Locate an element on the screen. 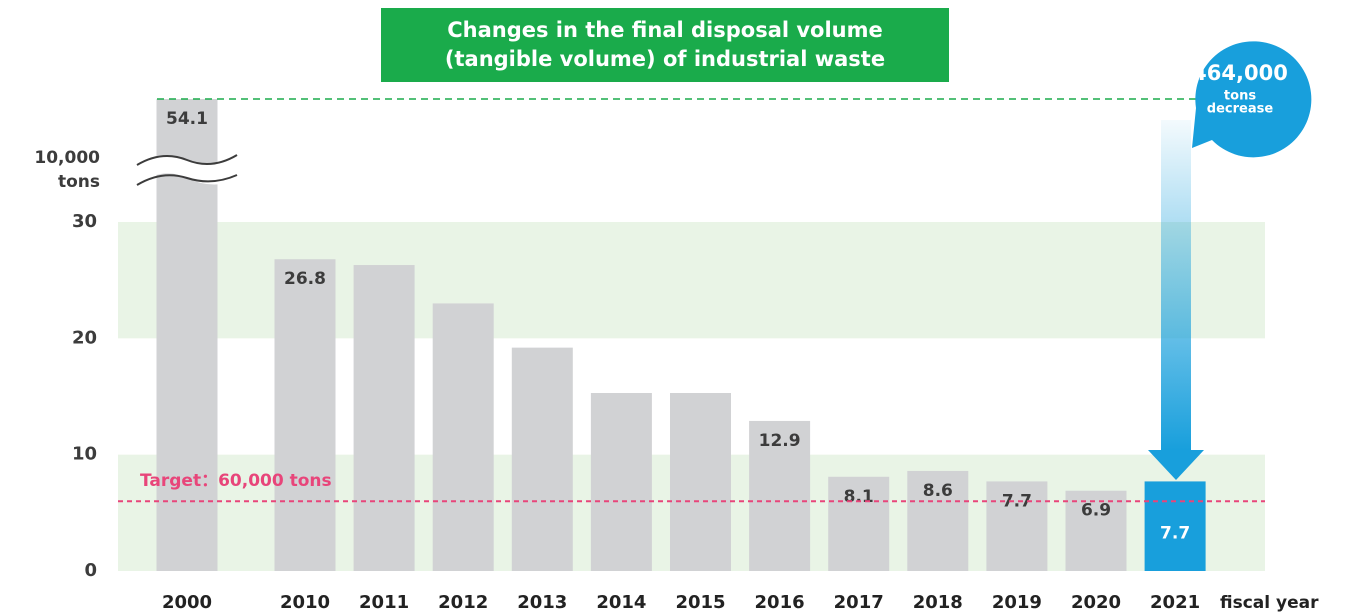 The height and width of the screenshot is (615, 1363). arrow-shaft is located at coordinates (1176, 285).